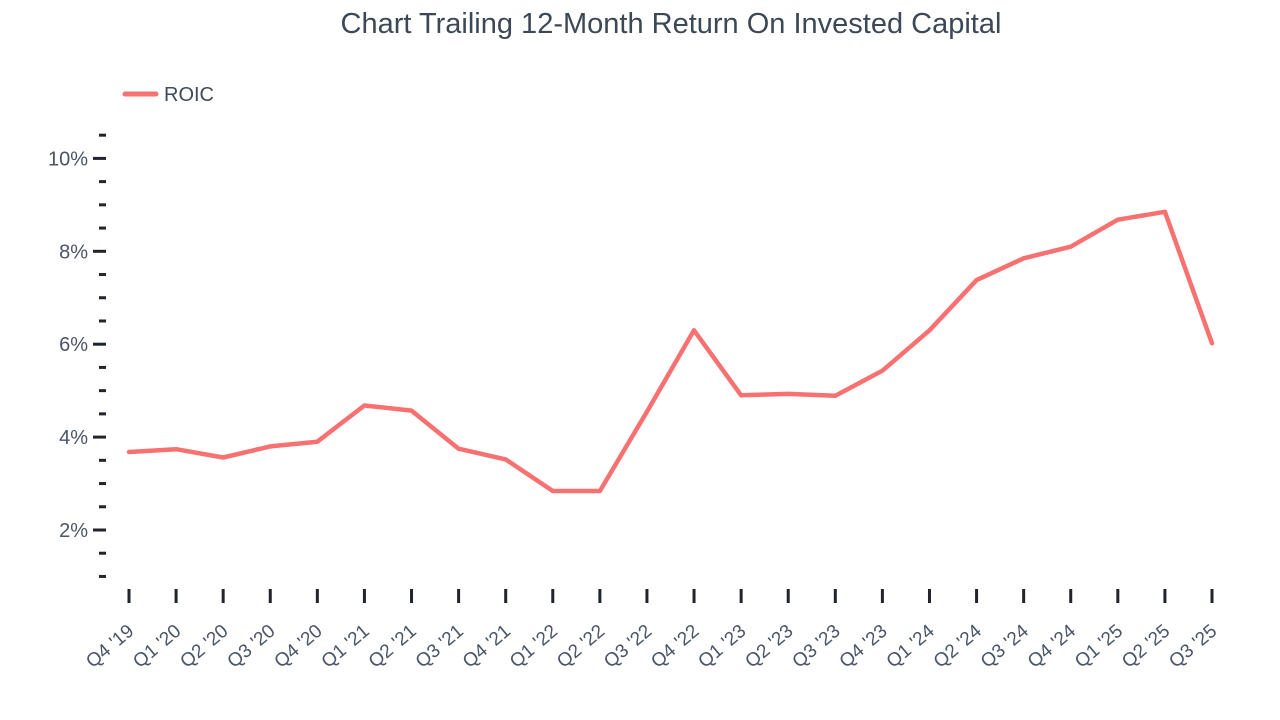  What do you see at coordinates (817, 647) in the screenshot?
I see `x-axis-label: Q3 '23` at bounding box center [817, 647].